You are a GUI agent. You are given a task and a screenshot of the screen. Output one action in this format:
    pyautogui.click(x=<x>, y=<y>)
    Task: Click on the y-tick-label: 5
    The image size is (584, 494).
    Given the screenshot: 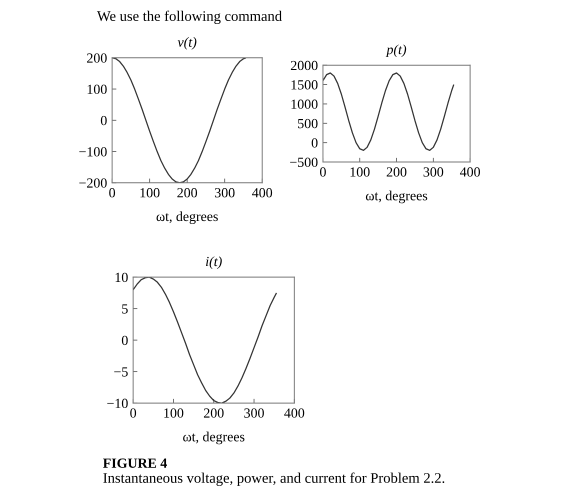 What is the action you would take?
    pyautogui.click(x=125, y=309)
    